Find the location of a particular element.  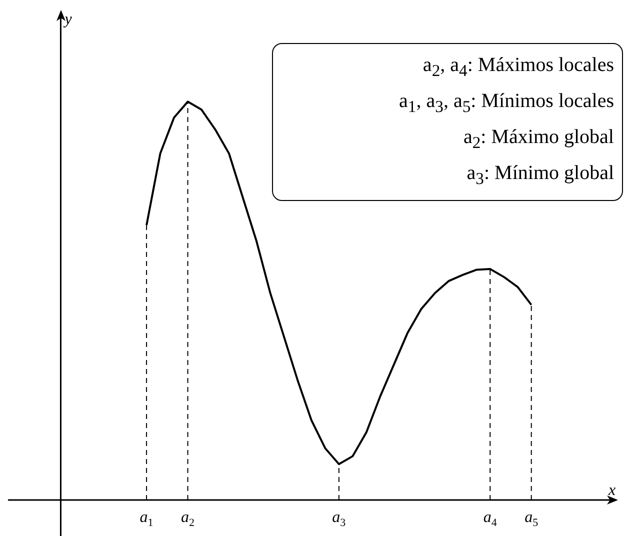

x-axis-title: x is located at coordinates (611, 490).